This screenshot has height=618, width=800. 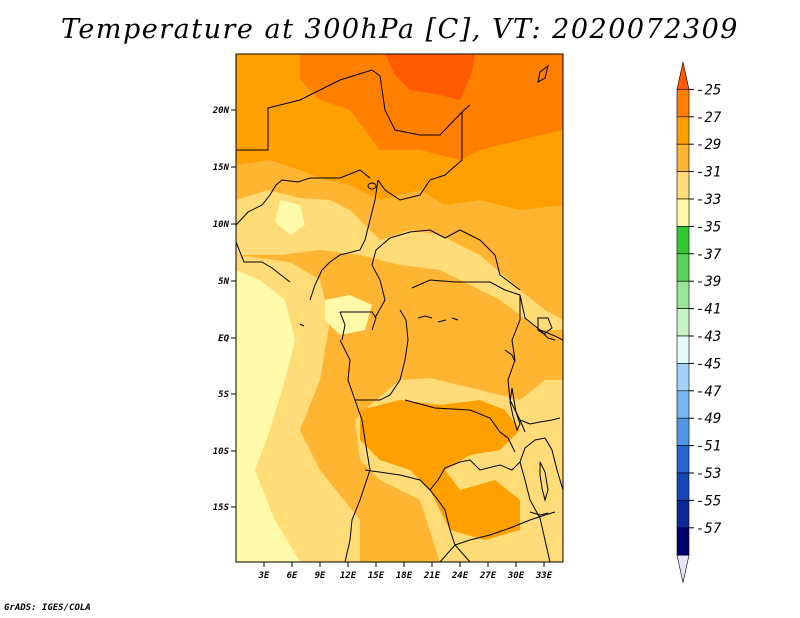 I want to click on bioko-island, so click(x=302, y=325).